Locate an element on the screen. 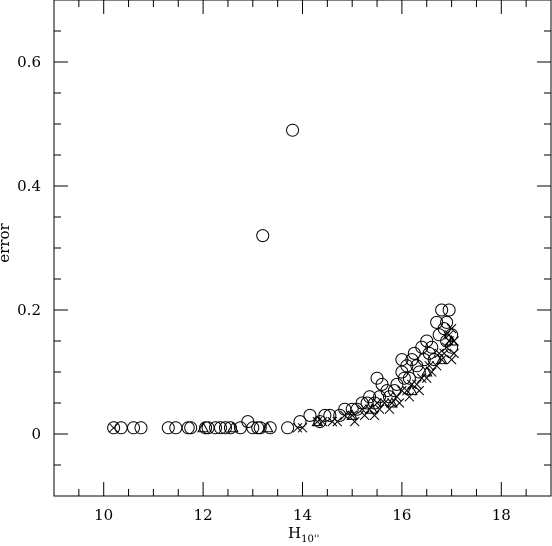 This screenshot has width=552, height=546. y-tick-label: 0.2 is located at coordinates (29, 310).